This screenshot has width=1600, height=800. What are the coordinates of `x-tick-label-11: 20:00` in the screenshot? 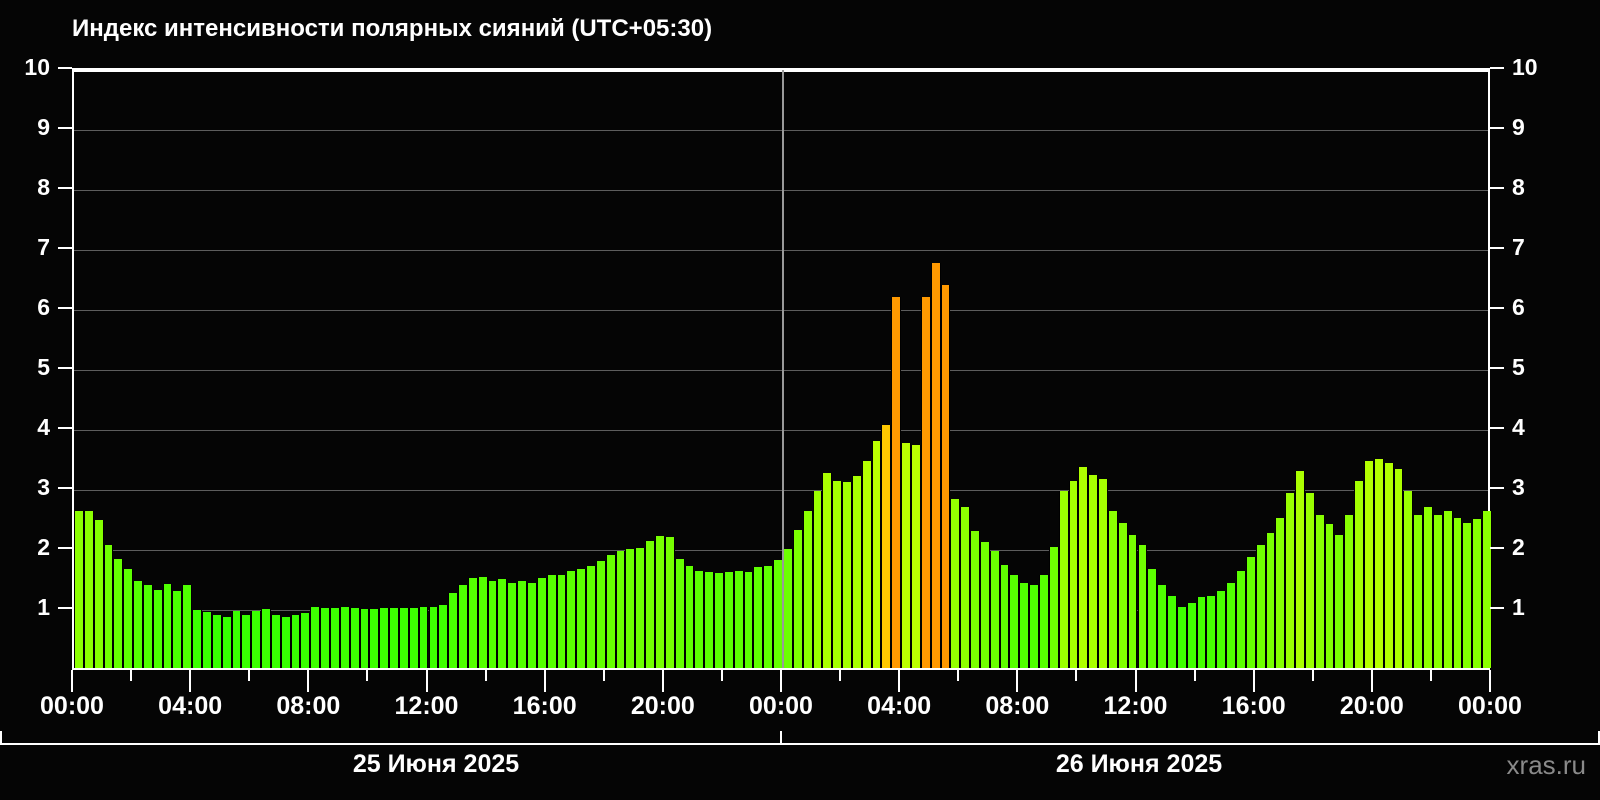 It's located at (1371, 706).